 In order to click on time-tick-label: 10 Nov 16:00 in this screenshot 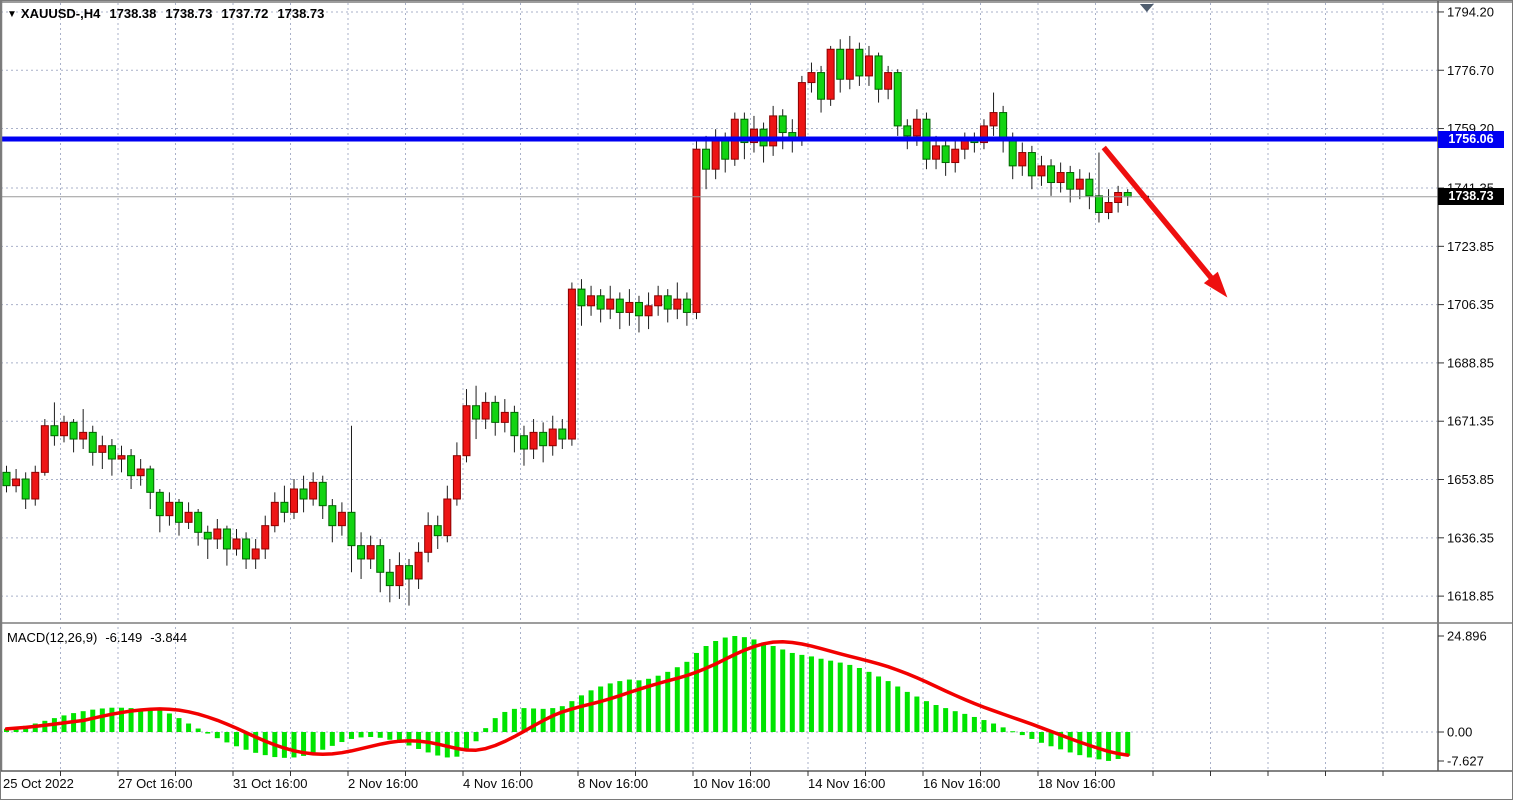, I will do `click(731, 783)`.